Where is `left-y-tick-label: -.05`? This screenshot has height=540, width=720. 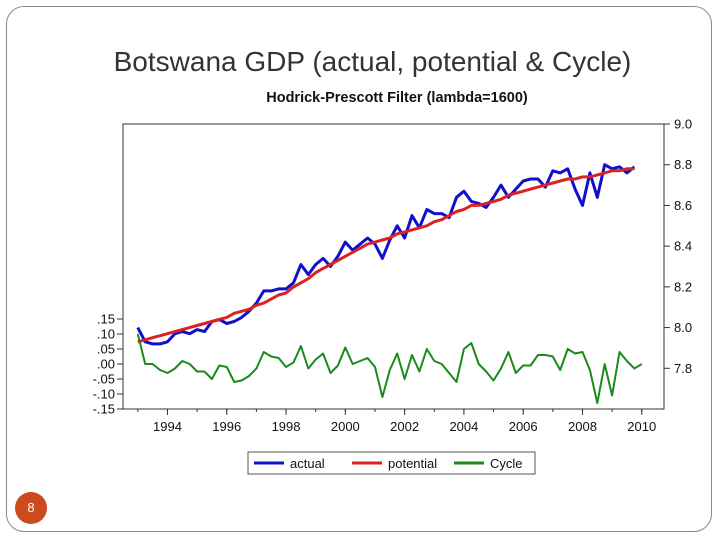
left-y-tick-label: -.05 is located at coordinates (104, 379).